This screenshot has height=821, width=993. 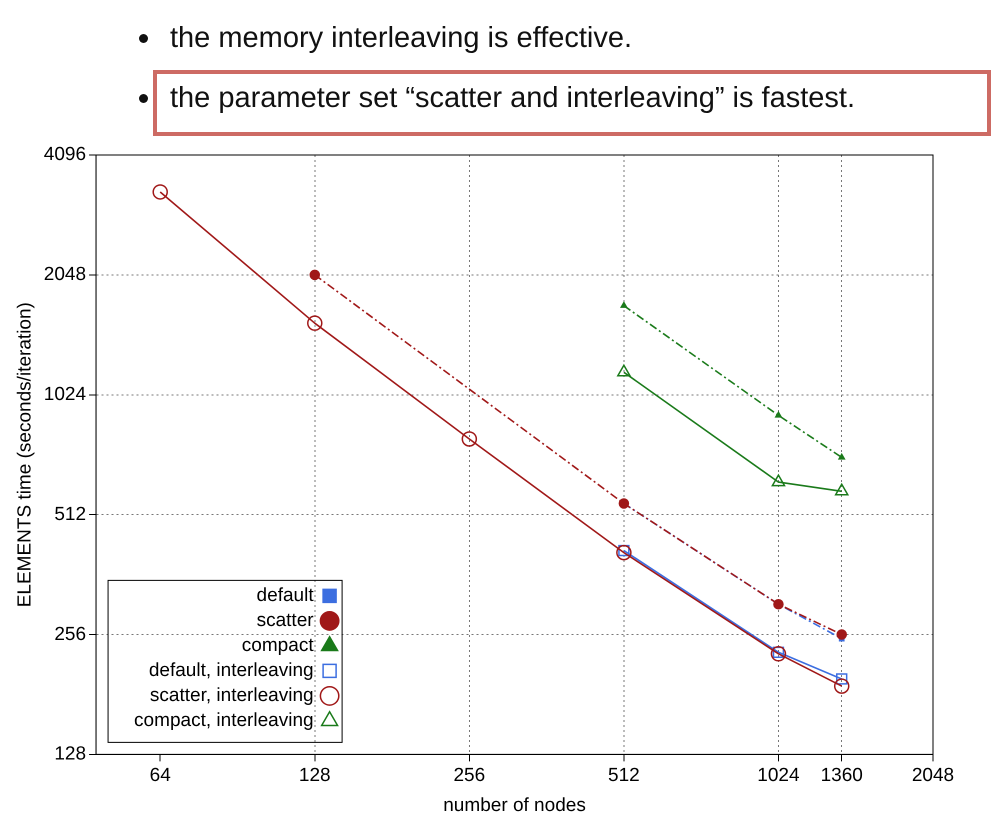 What do you see at coordinates (70, 514) in the screenshot?
I see `y-tick-label: 512` at bounding box center [70, 514].